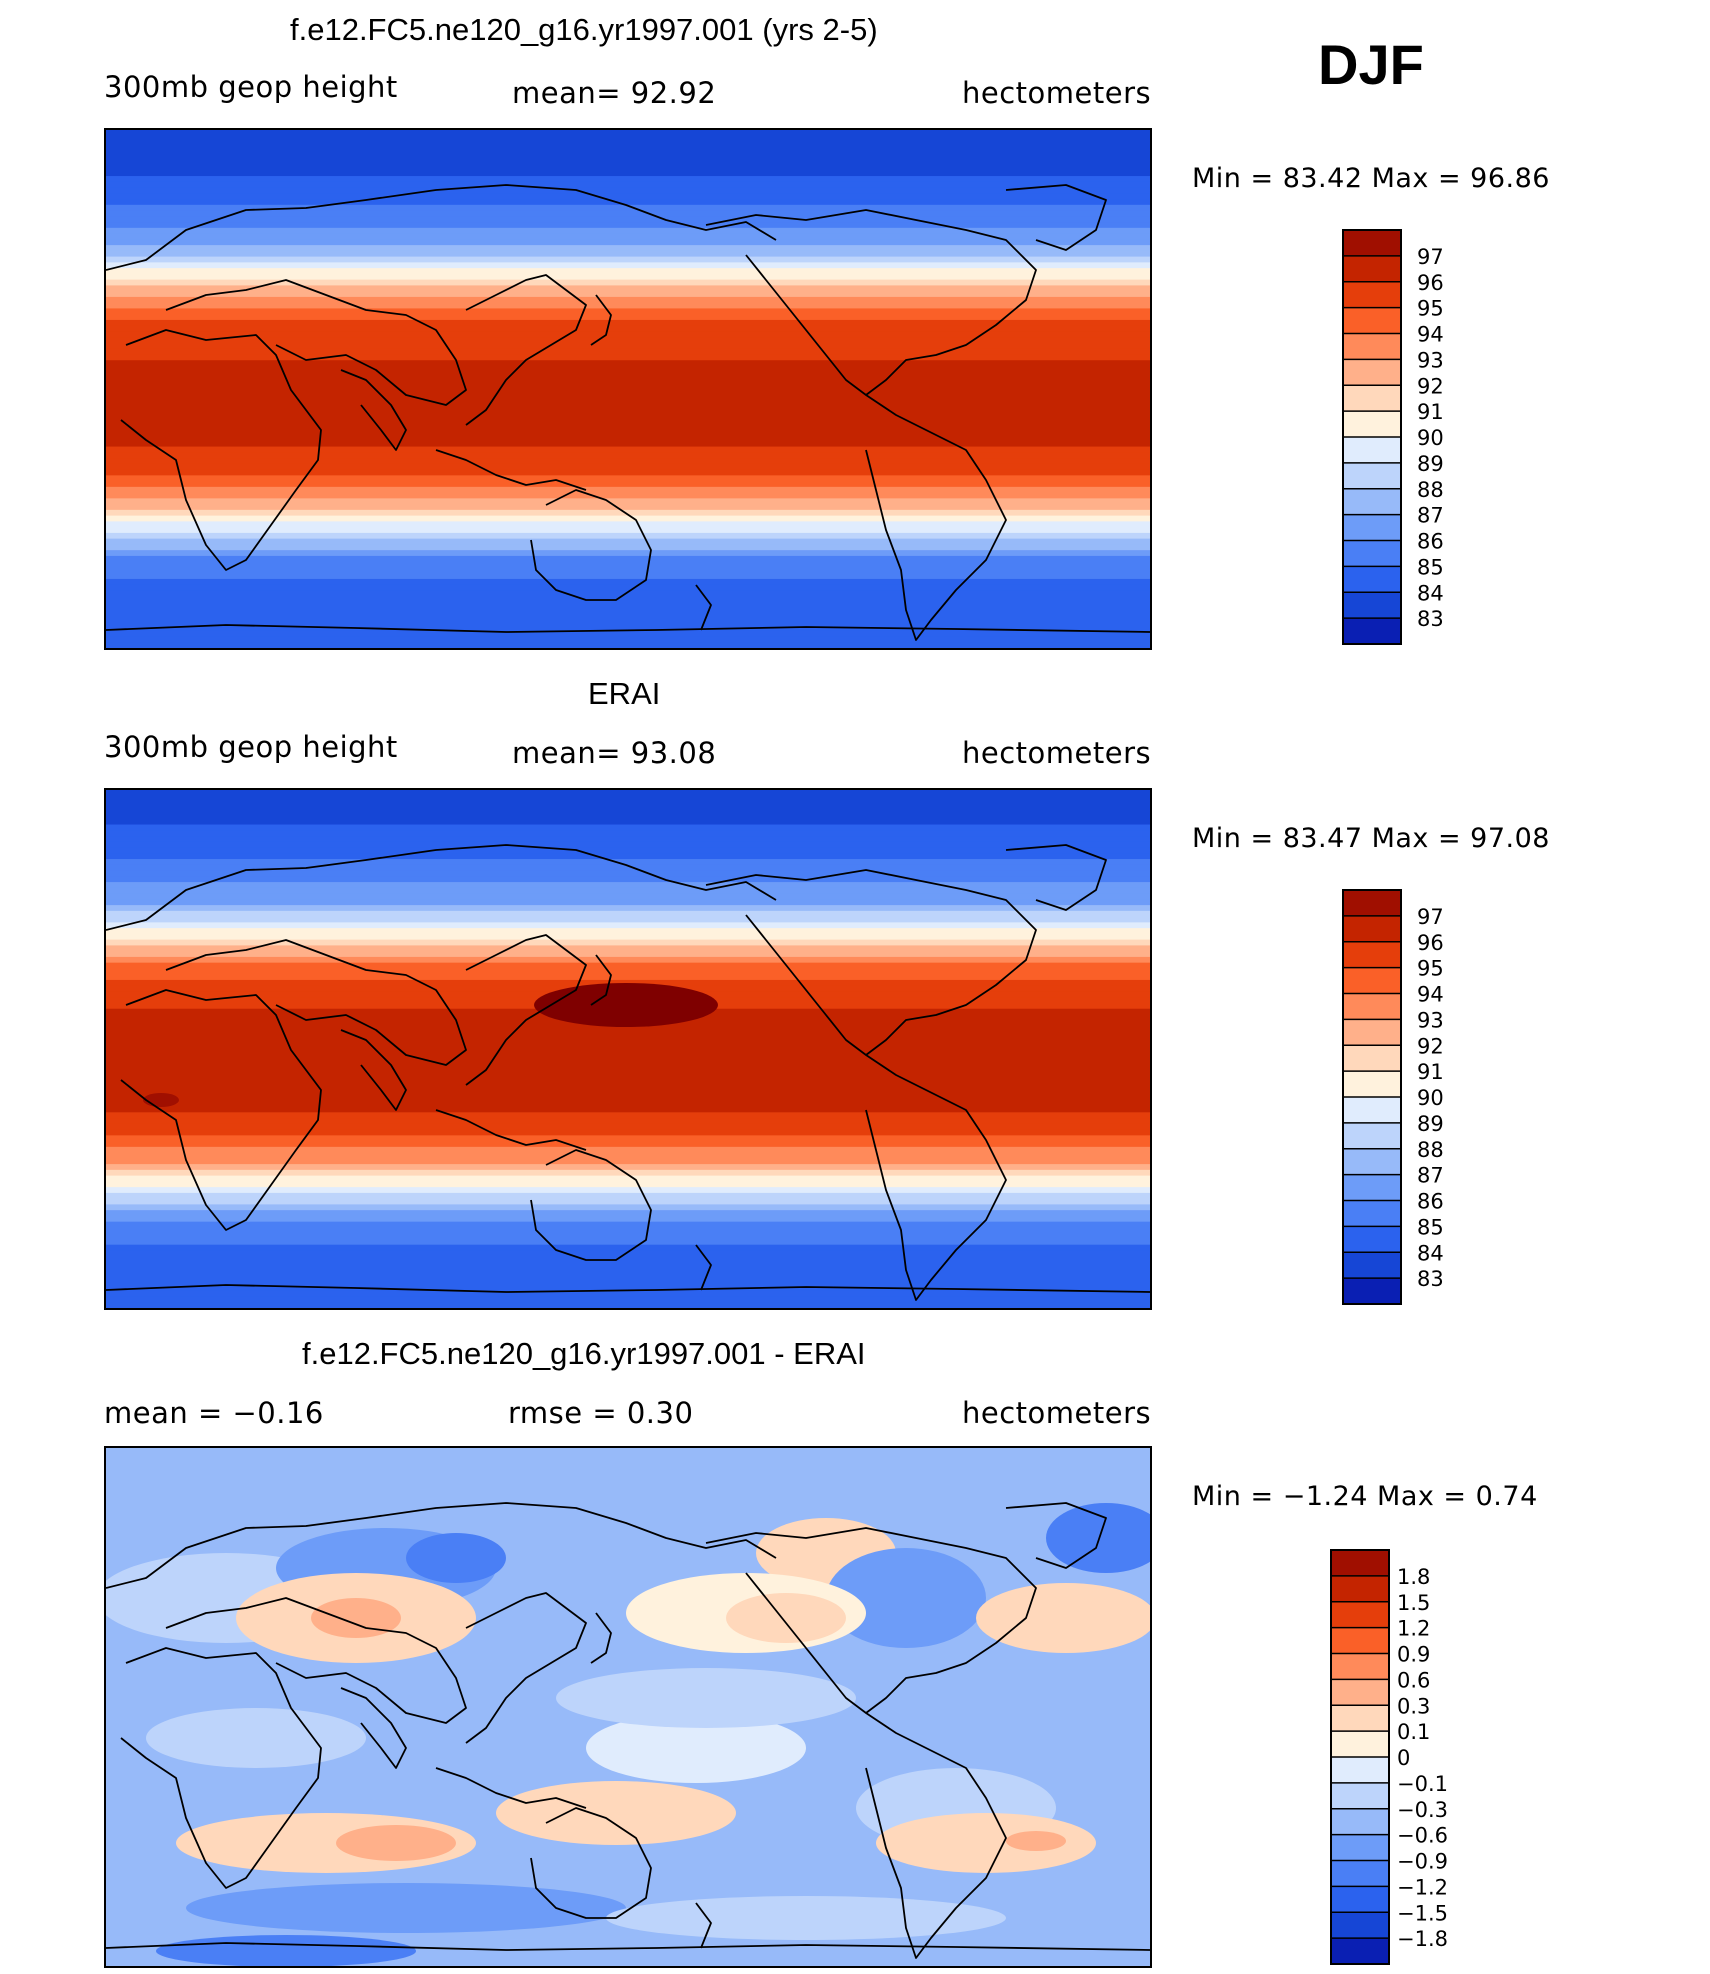 The height and width of the screenshot is (1974, 1710). Describe the element at coordinates (1430, 1124) in the screenshot. I see `panel-2-colorbar-label: 89` at that location.